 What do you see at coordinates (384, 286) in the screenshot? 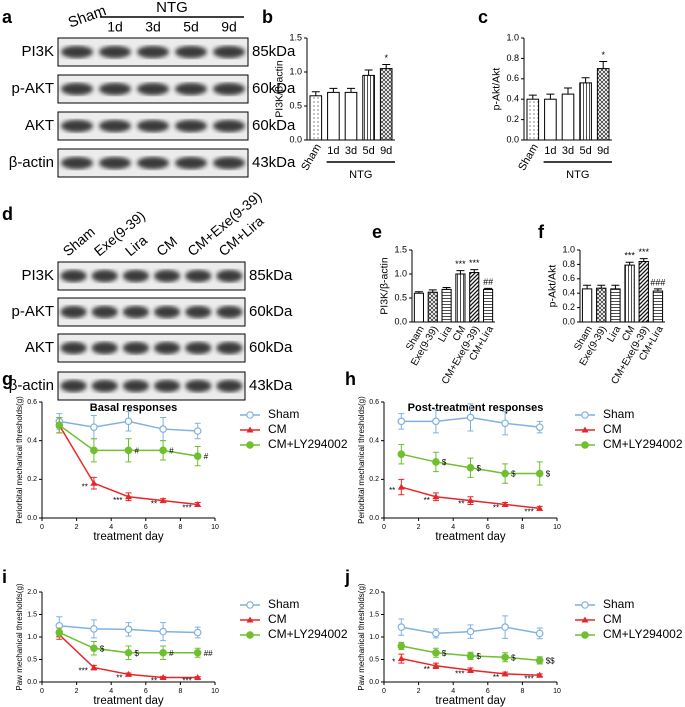
I see `y-axis-label: PI3K/β-actin` at bounding box center [384, 286].